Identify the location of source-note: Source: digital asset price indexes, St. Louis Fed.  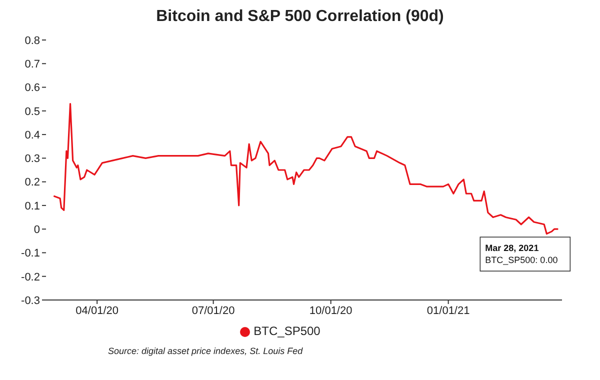
(205, 351).